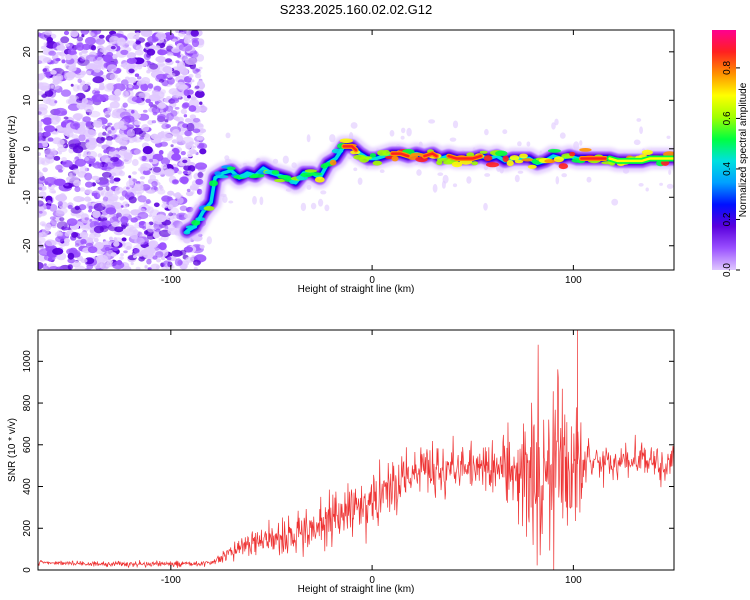  Describe the element at coordinates (27, 527) in the screenshot. I see `snr-y-tick-label: 200` at that location.